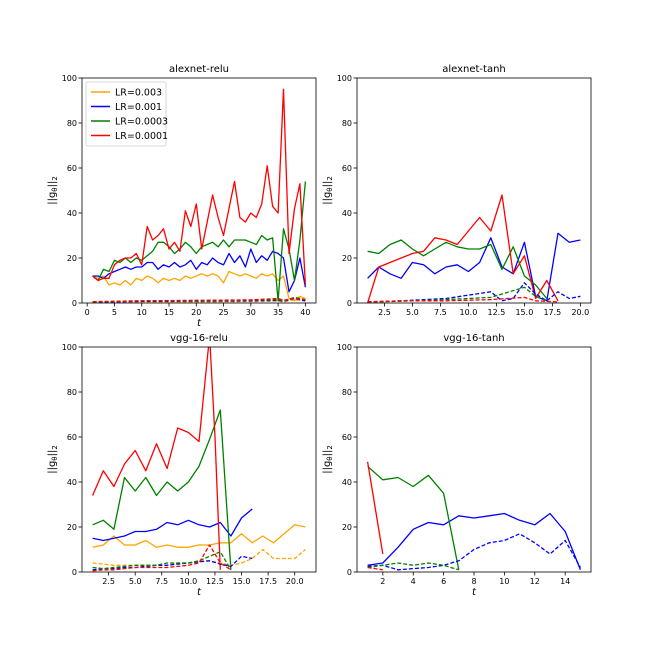 This screenshot has width=654, height=654. Describe the element at coordinates (196, 312) in the screenshot. I see `x-tick-label: 20` at that location.